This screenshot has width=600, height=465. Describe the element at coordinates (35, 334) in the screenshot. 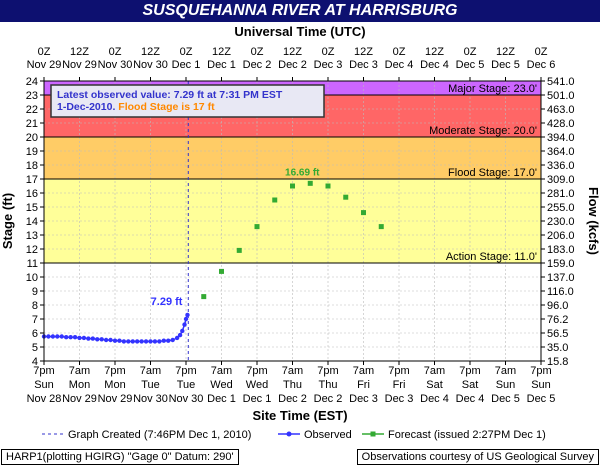

I see `y-tick-label: 6` at that location.